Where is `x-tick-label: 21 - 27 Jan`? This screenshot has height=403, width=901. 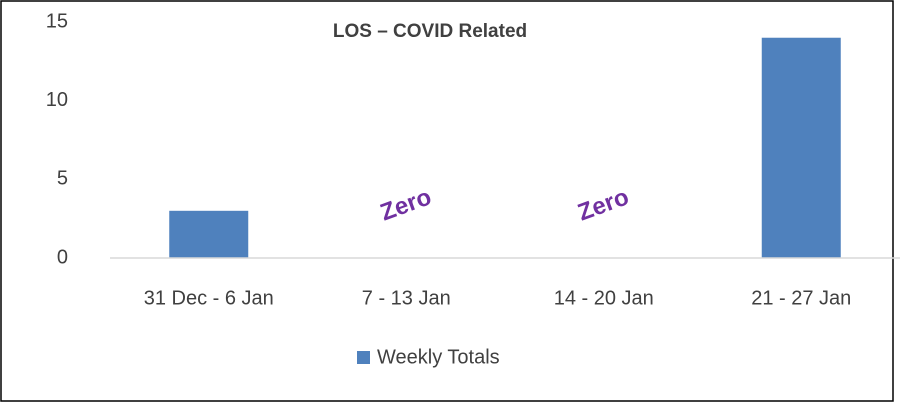
x-tick-label: 21 - 27 Jan is located at coordinates (801, 298).